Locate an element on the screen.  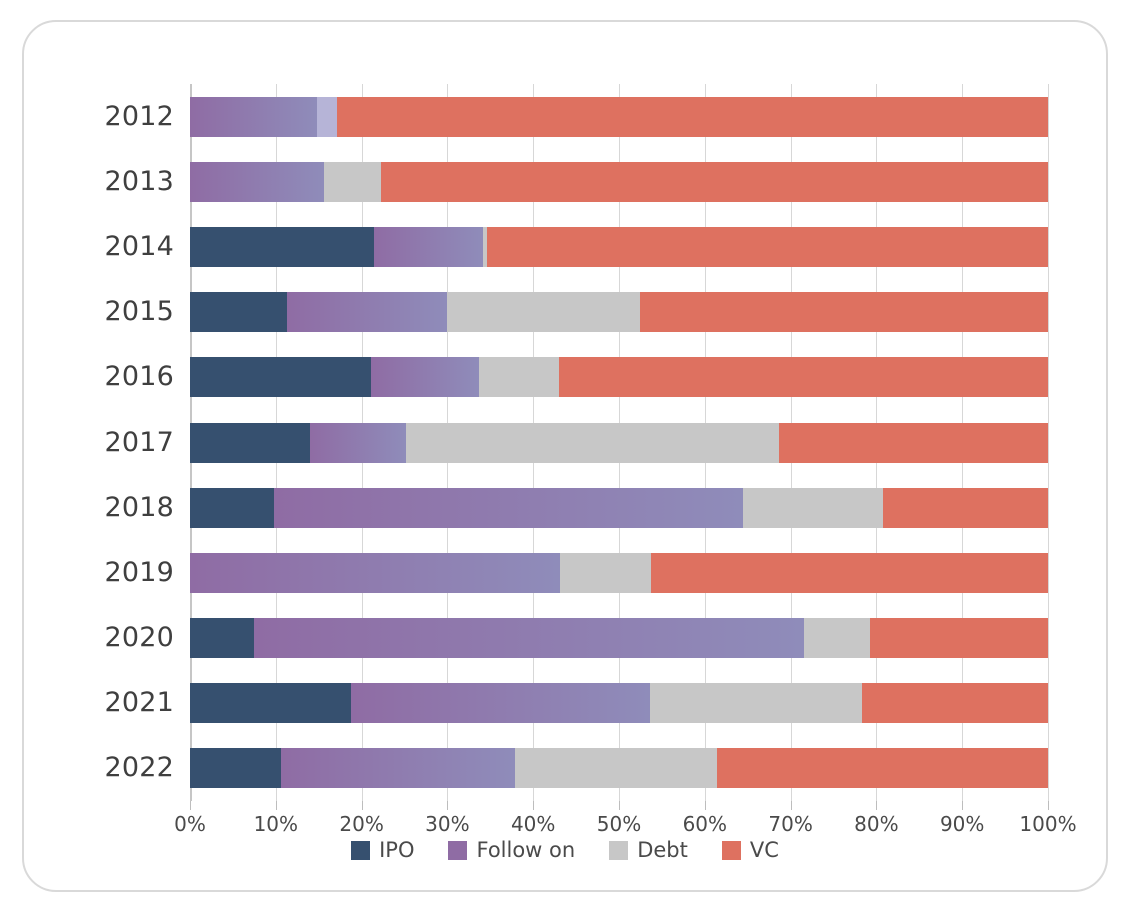
legend-item-follow-on: Follow on is located at coordinates (511, 850).